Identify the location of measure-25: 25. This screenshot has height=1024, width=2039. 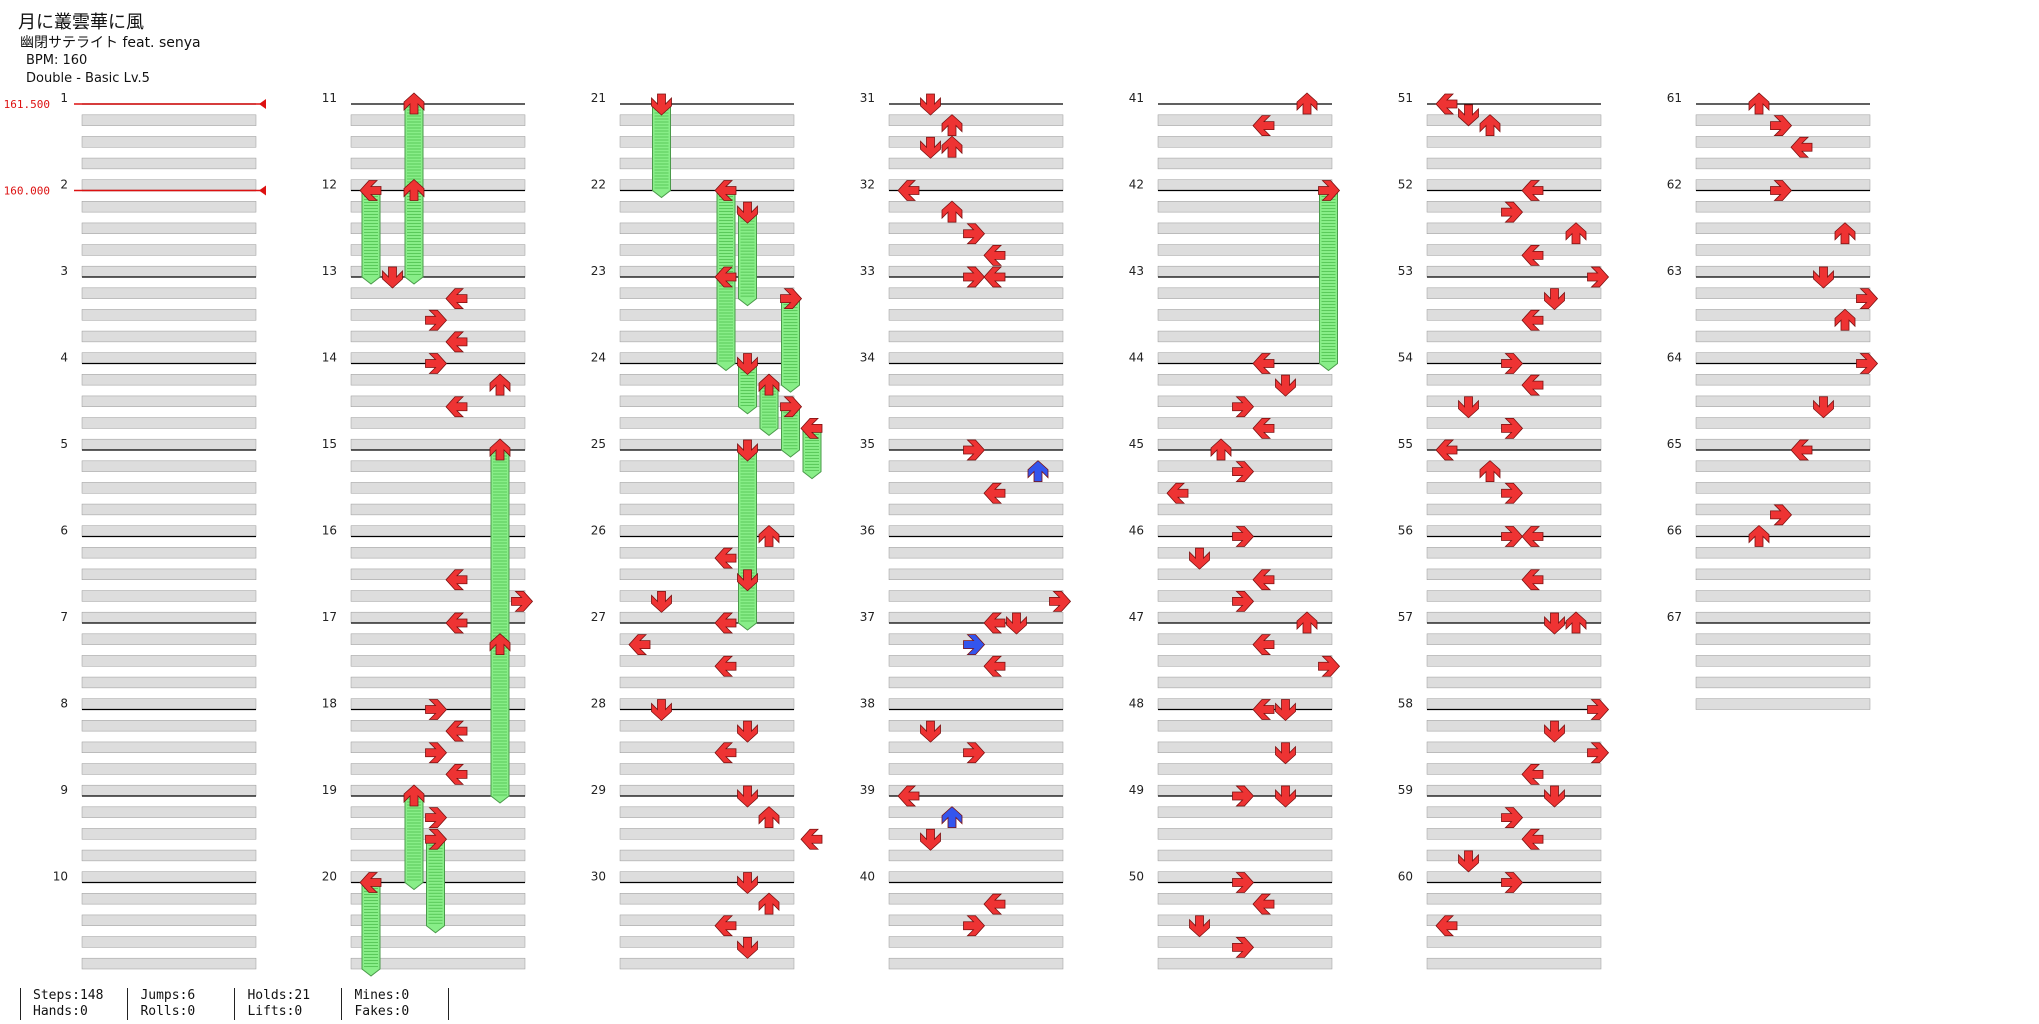
(693, 487).